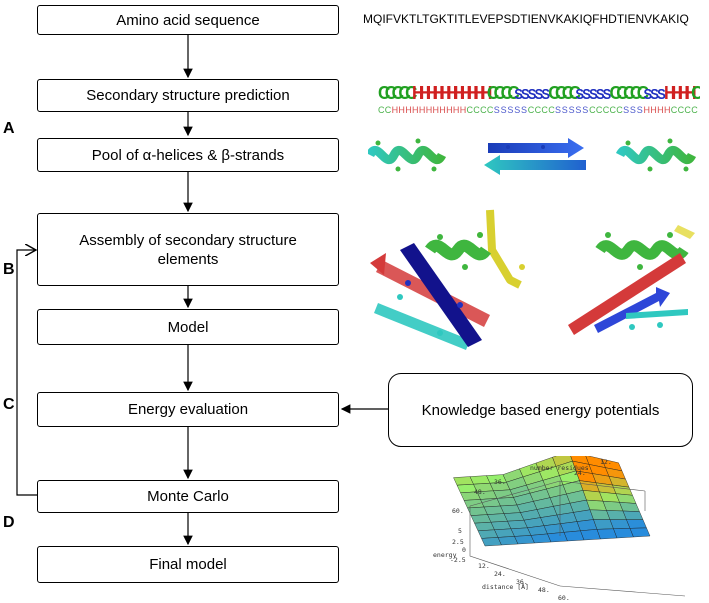  Describe the element at coordinates (540, 410) in the screenshot. I see `knowledge-potentials-box: Knowledge based energy potentials` at that location.